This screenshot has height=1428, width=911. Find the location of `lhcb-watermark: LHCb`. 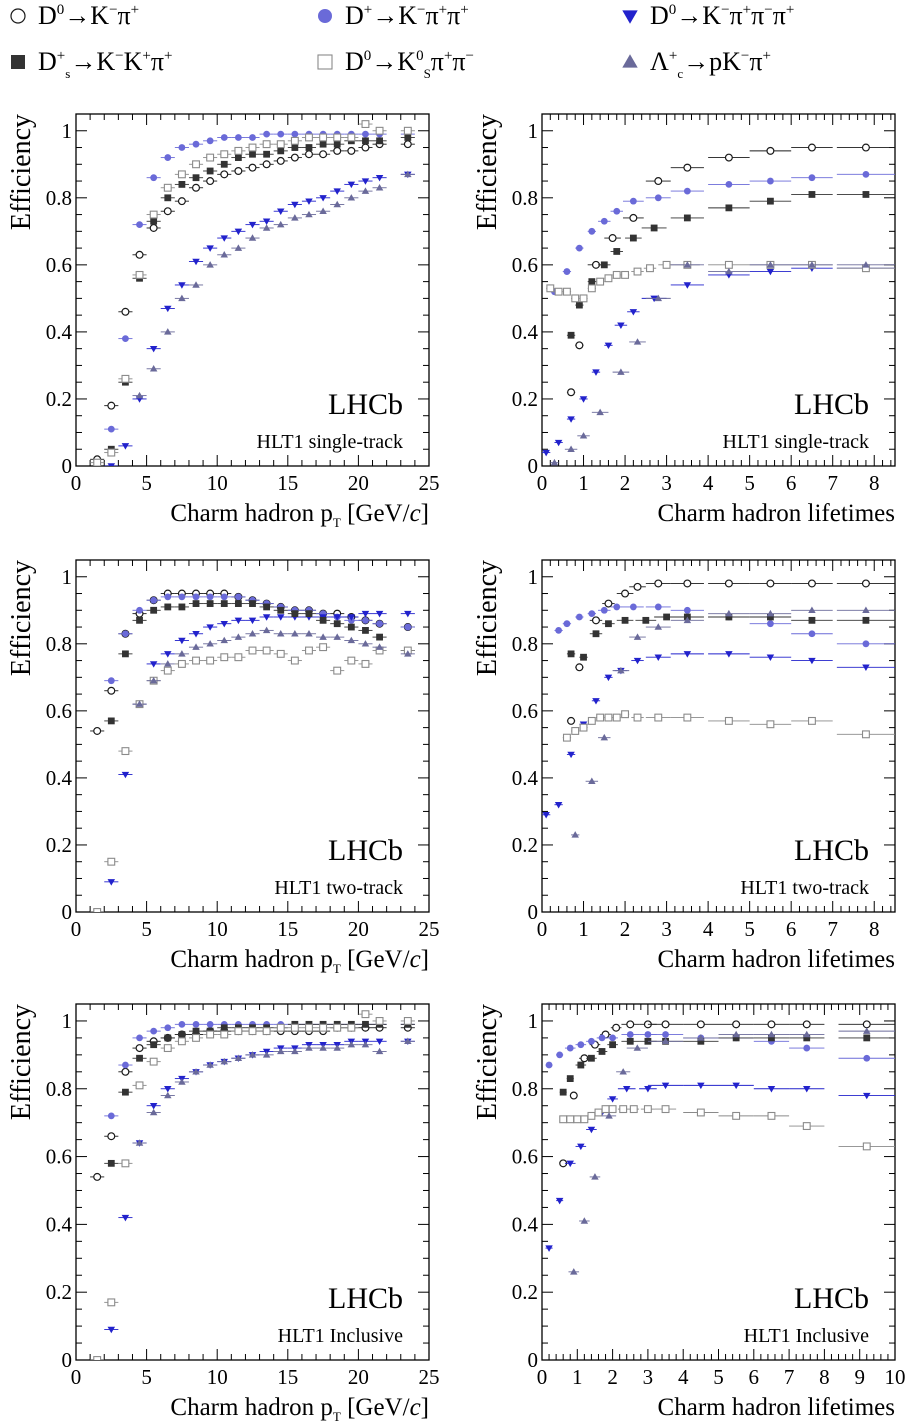

lhcb-watermark: LHCb is located at coordinates (365, 1298).